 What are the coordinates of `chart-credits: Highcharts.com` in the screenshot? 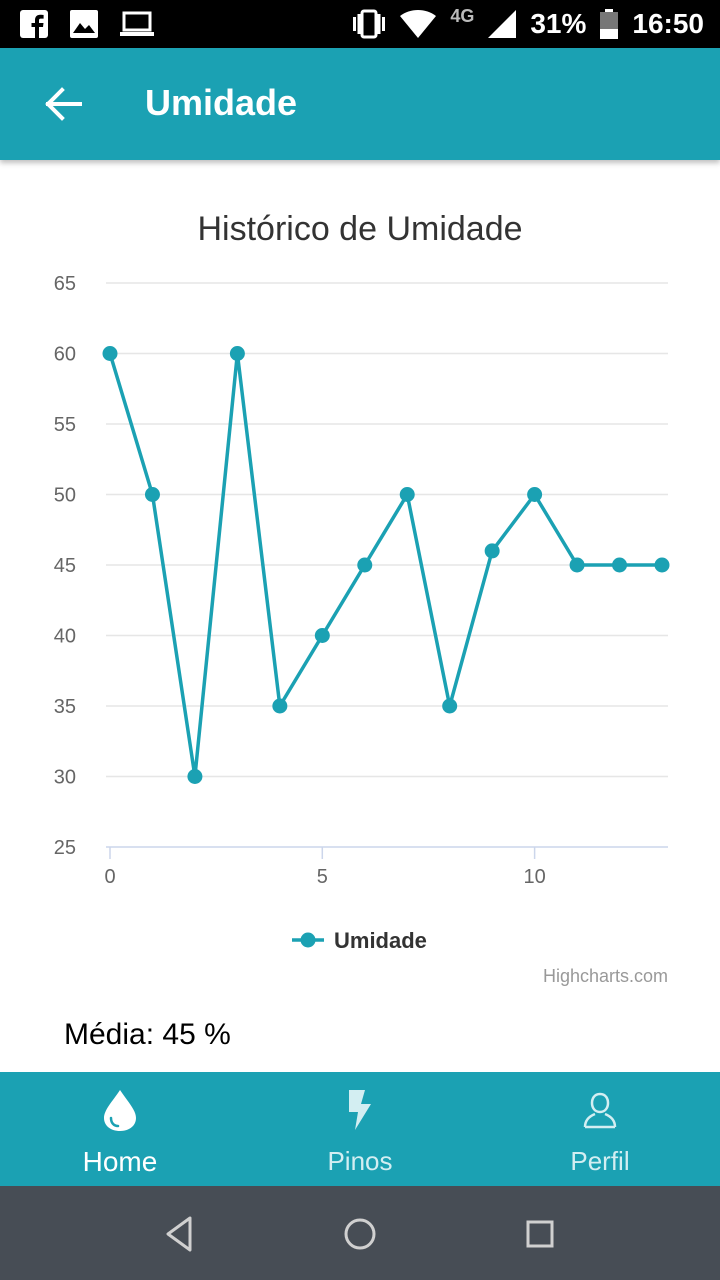 It's located at (605, 976).